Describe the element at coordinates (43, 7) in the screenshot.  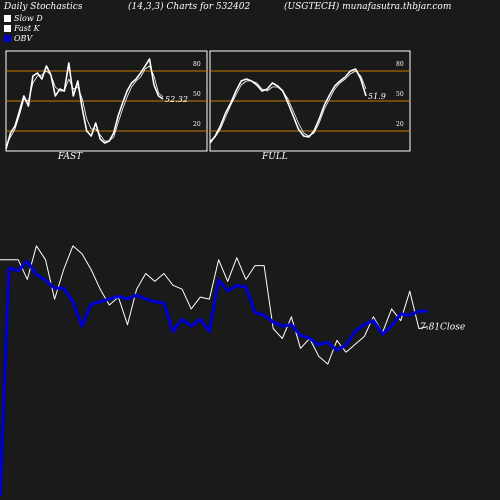
I see `chart-title-left: Daily Stochastics` at that location.